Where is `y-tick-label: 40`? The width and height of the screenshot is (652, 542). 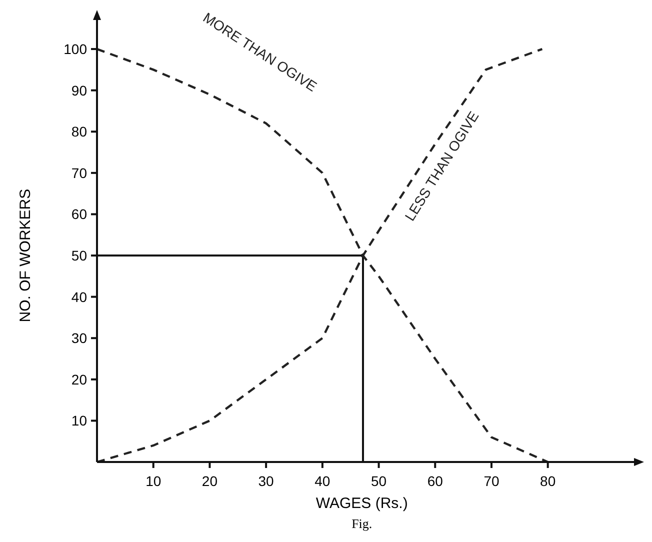
y-tick-label: 40 is located at coordinates (79, 296).